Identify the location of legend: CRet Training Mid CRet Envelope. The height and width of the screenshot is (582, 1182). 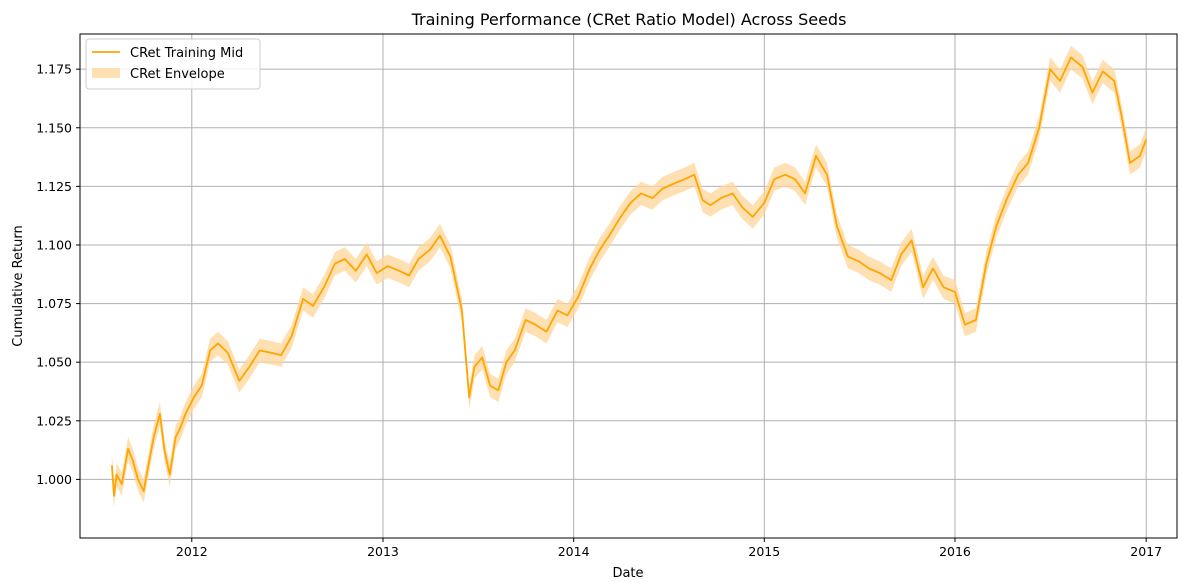
(173, 64).